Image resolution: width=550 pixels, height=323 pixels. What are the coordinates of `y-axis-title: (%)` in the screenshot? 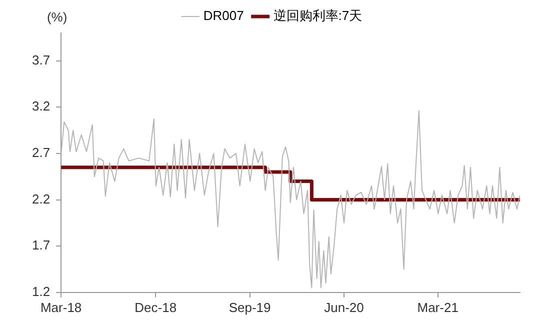 It's located at (57, 17).